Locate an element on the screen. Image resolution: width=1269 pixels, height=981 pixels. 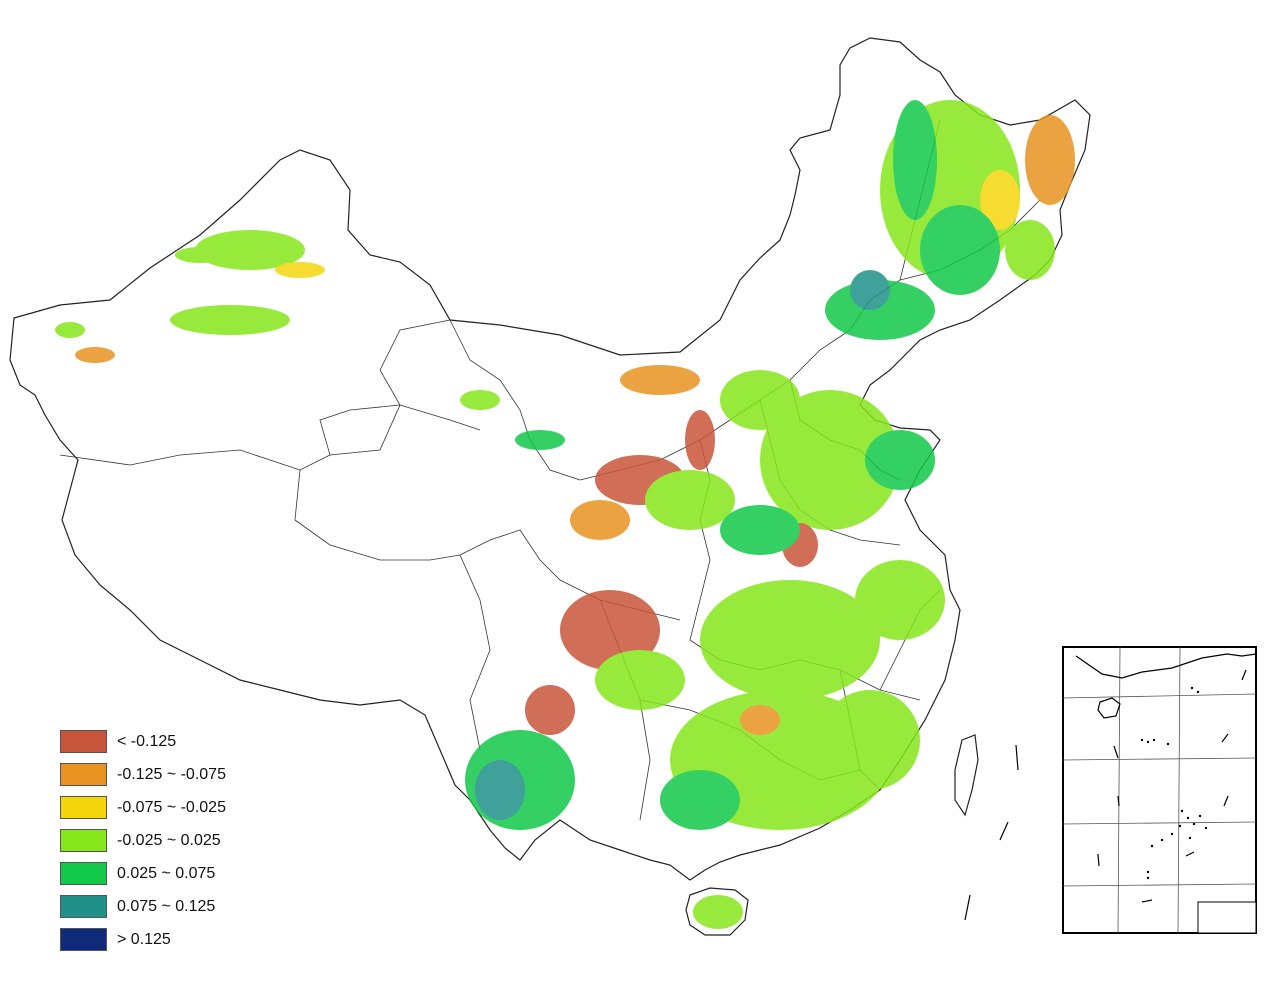
legend-label: < -0.125 is located at coordinates (147, 741).